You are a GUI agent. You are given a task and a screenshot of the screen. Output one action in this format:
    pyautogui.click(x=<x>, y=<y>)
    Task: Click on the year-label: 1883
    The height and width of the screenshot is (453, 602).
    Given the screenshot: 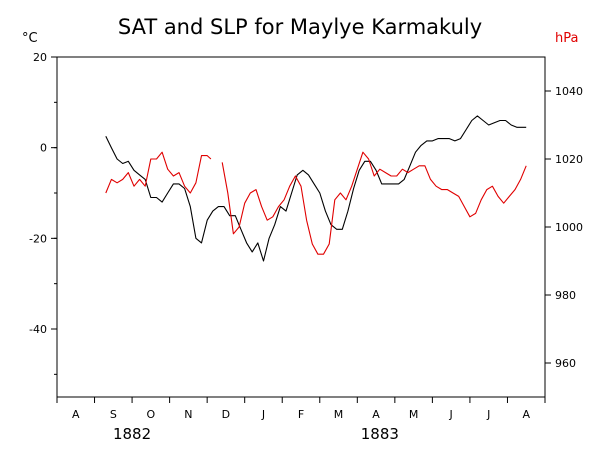 What is the action you would take?
    pyautogui.click(x=380, y=434)
    